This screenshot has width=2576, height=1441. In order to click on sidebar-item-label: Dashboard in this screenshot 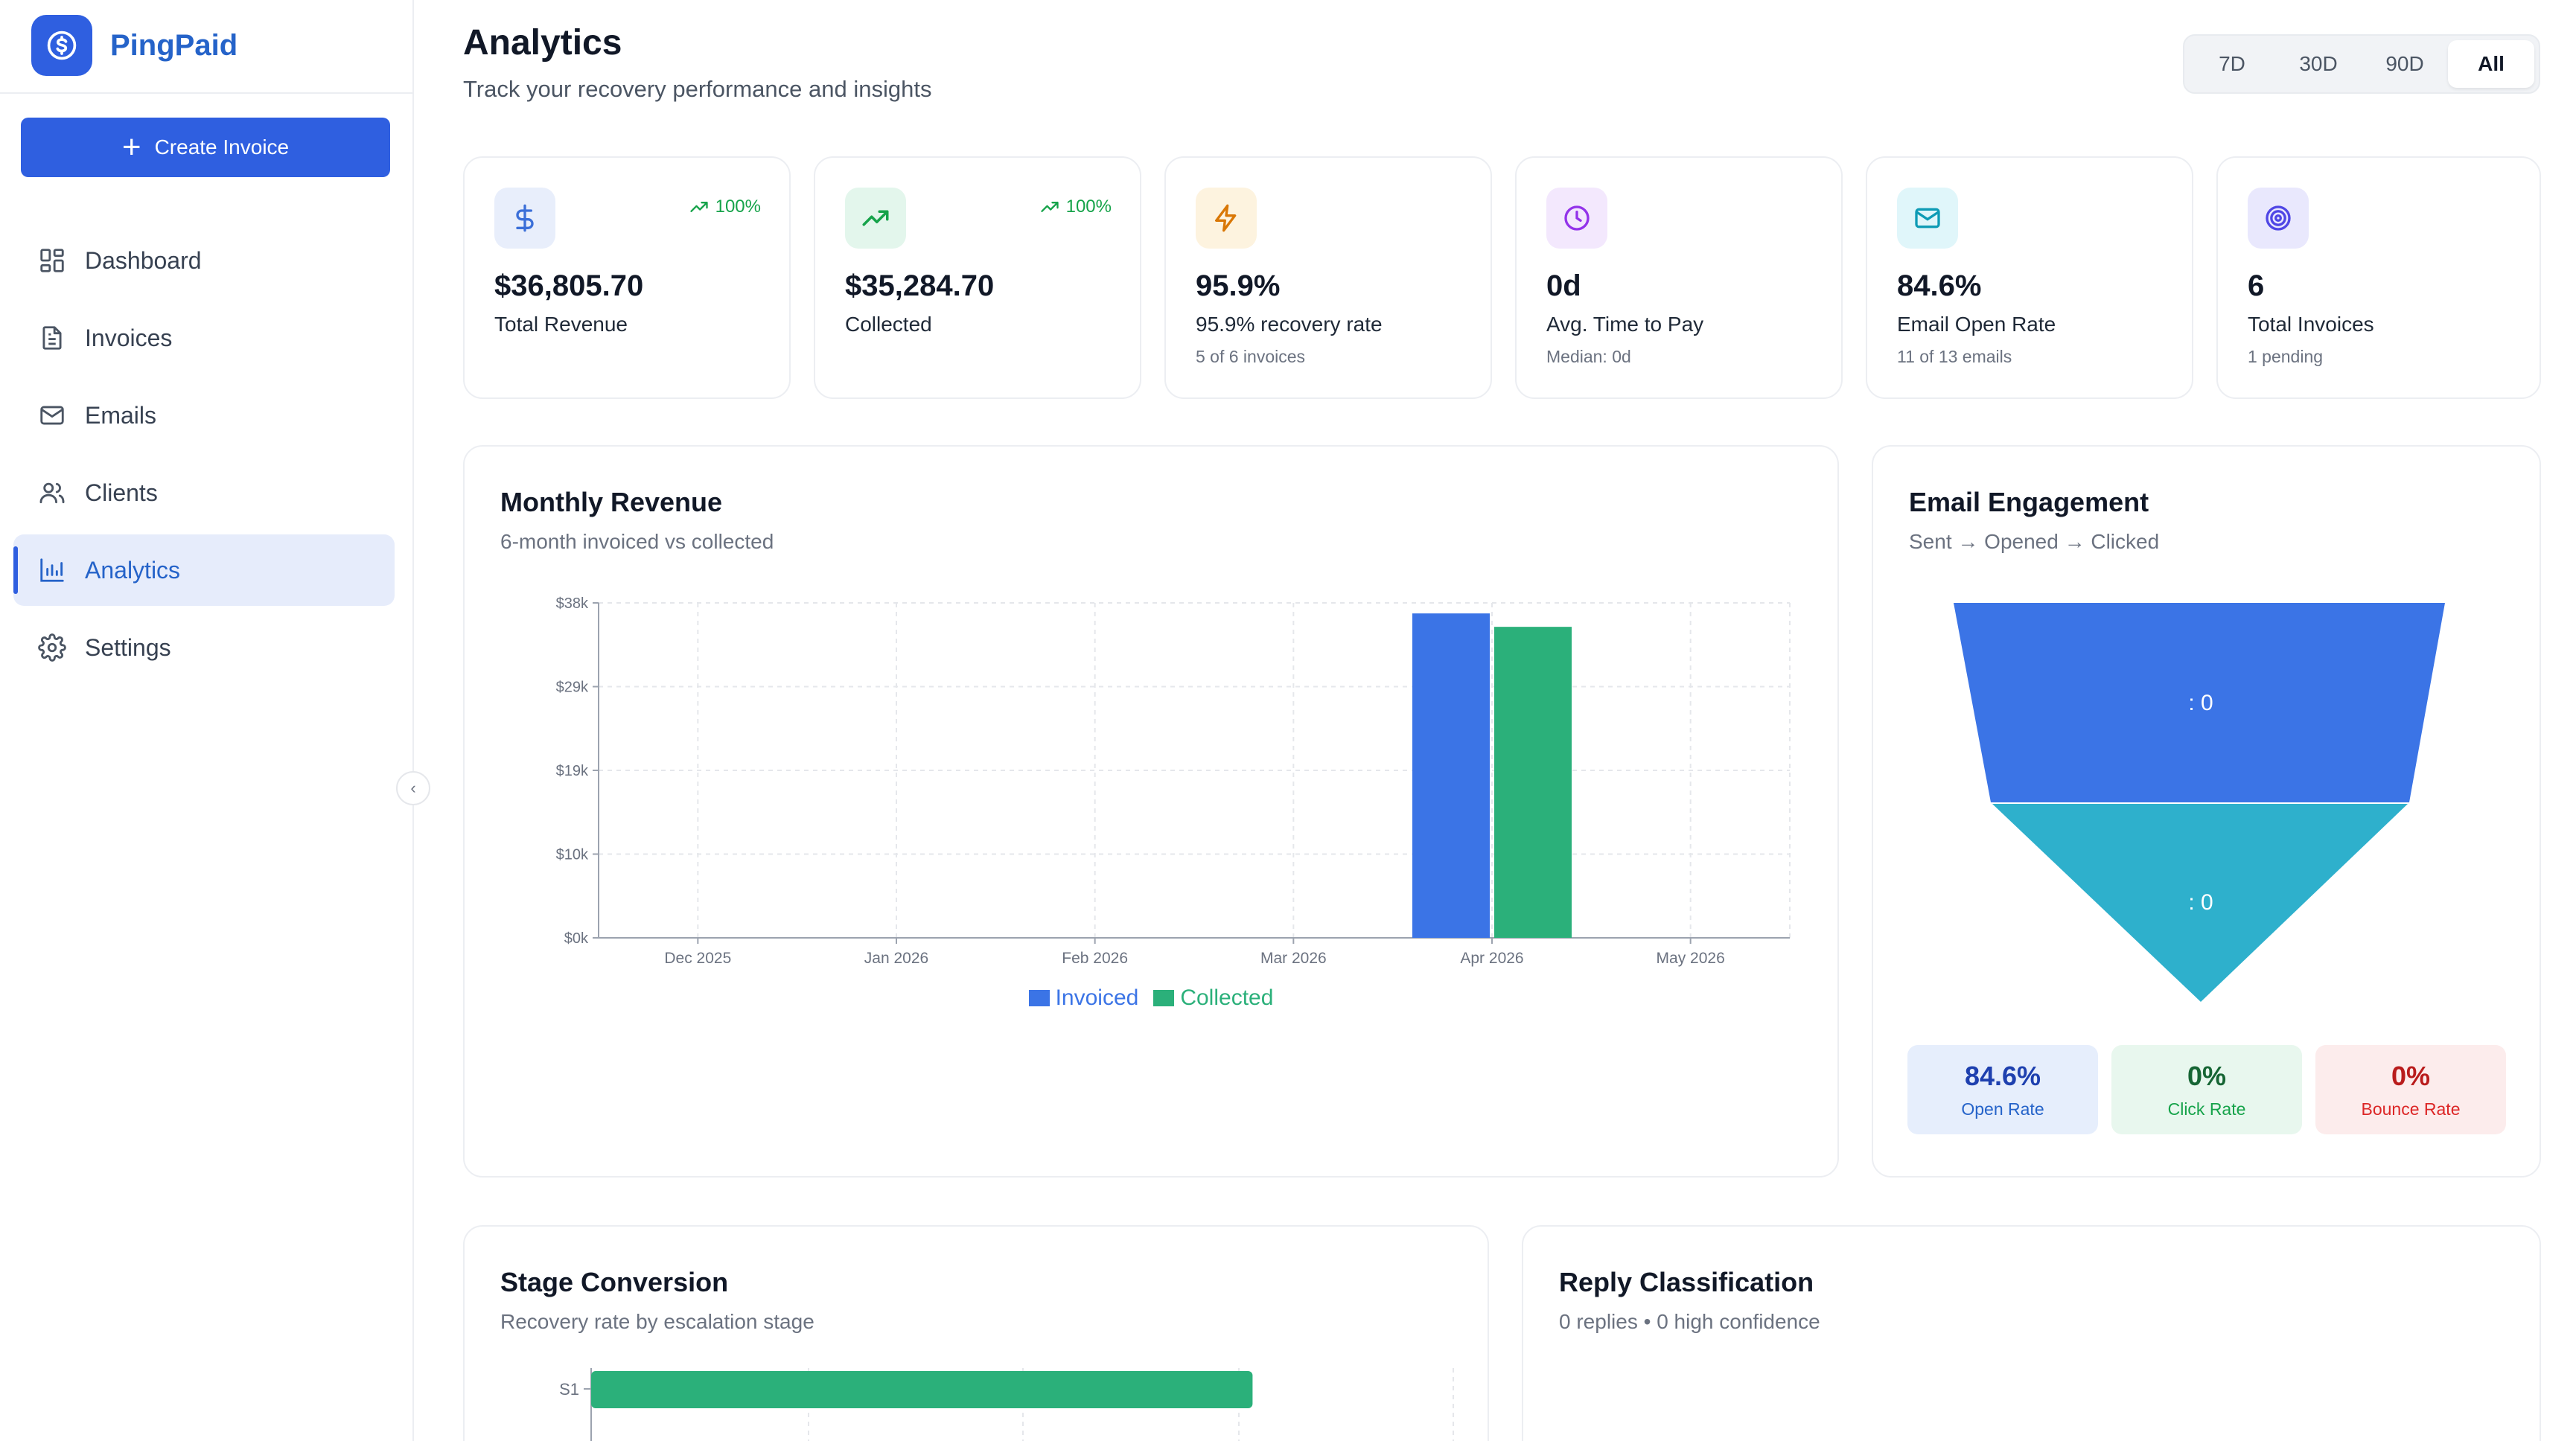, I will do `click(143, 260)`.